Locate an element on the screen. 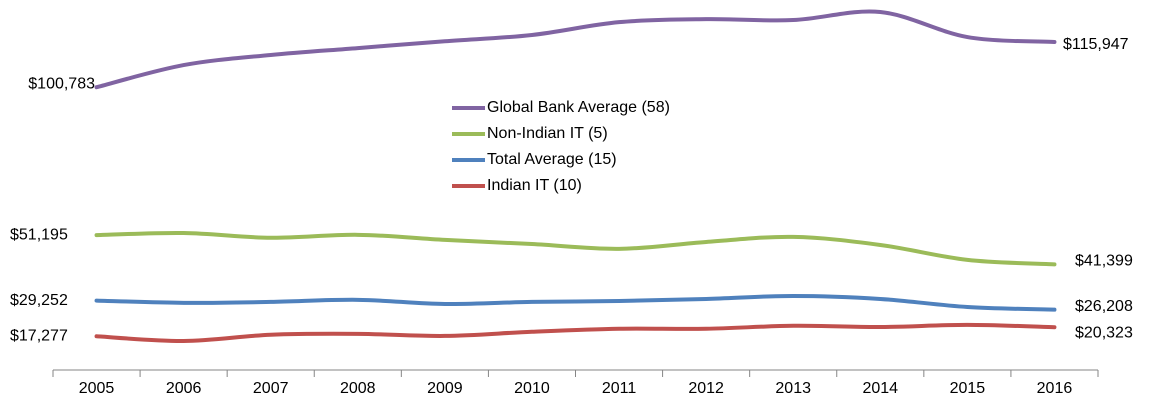  x-tick-label: 2007 is located at coordinates (271, 388).